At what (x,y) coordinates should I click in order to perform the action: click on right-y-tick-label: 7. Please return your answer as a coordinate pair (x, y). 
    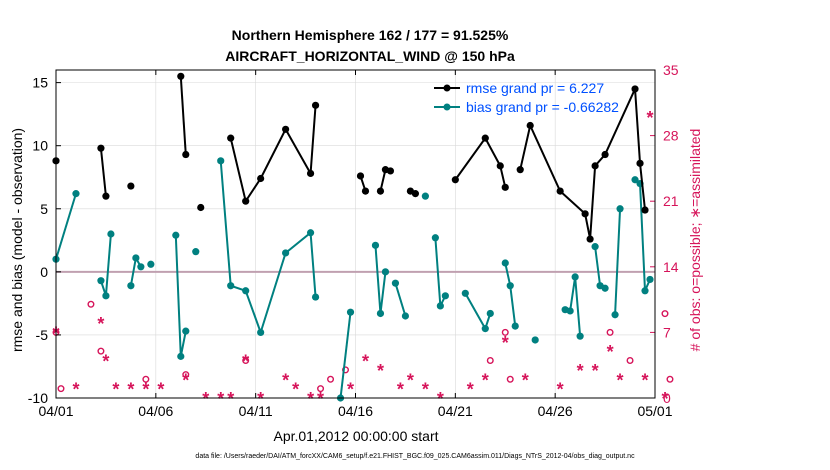
    Looking at the image, I should click on (667, 332).